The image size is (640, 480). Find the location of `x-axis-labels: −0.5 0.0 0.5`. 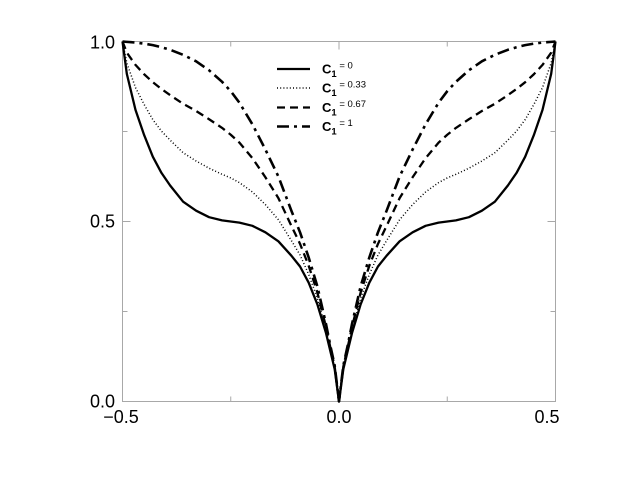

x-axis-labels: −0.5 0.0 0.5 is located at coordinates (331, 417).